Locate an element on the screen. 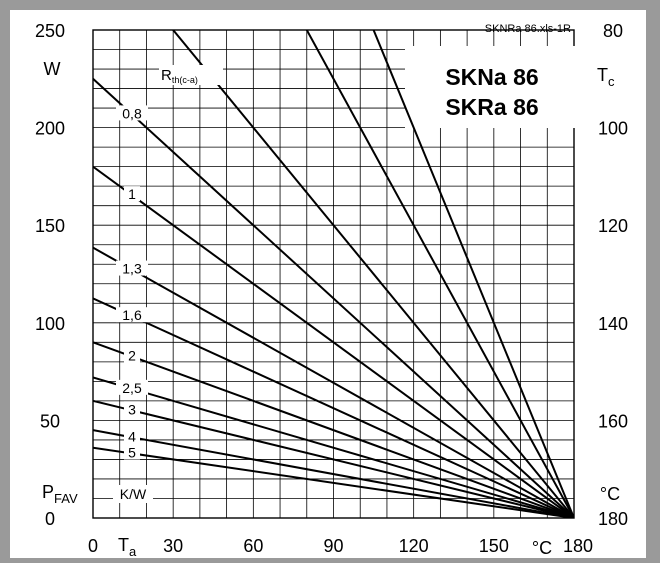 Image resolution: width=660 pixels, height=563 pixels. right-axis-title: Tc is located at coordinates (606, 77).